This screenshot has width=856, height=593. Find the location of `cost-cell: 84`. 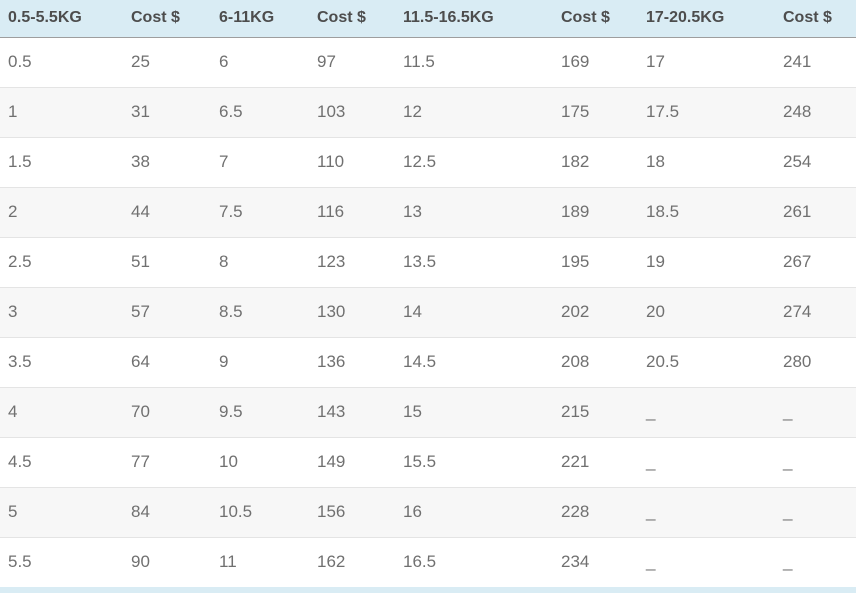

cost-cell: 84 is located at coordinates (140, 511).